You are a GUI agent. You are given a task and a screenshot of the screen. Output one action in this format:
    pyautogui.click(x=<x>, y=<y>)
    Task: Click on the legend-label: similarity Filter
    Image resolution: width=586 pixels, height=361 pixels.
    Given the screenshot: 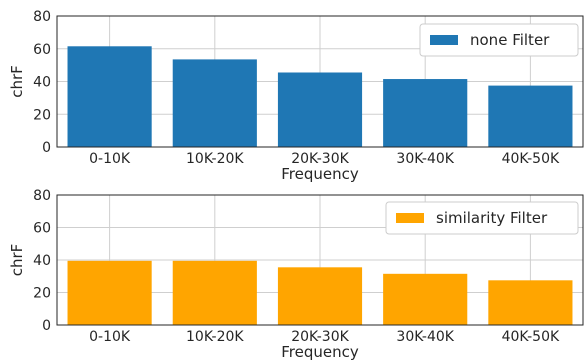 What is the action you would take?
    pyautogui.click(x=492, y=218)
    